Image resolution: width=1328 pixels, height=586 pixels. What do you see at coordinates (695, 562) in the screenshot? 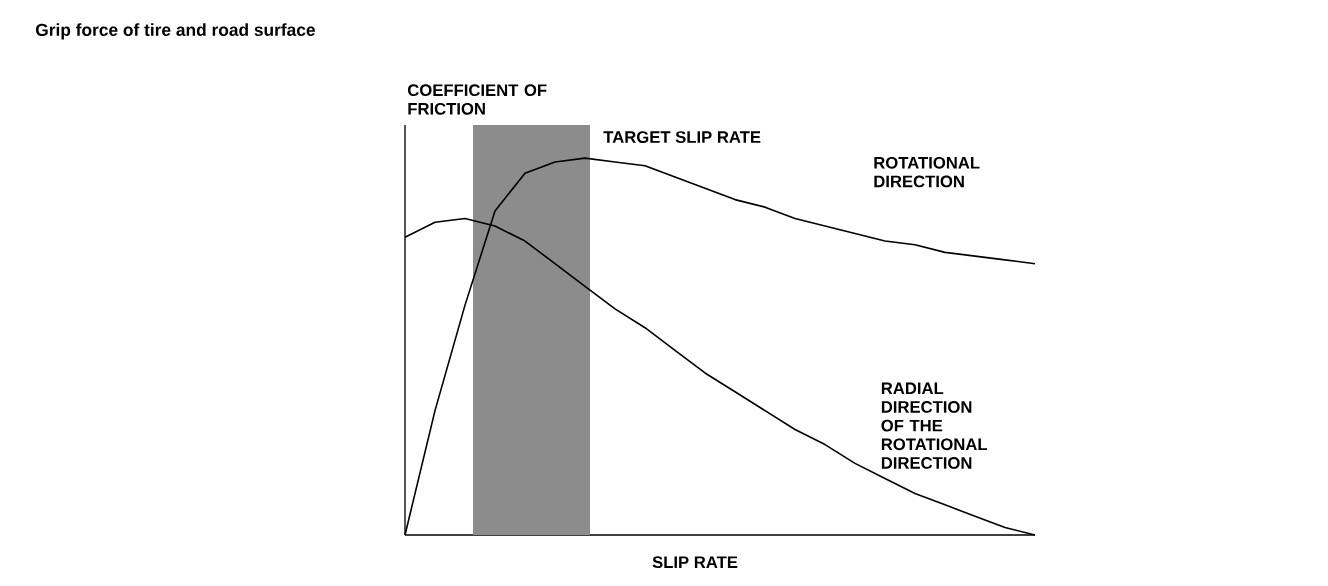
I see `x-axis-title: SLIP RATE` at bounding box center [695, 562].